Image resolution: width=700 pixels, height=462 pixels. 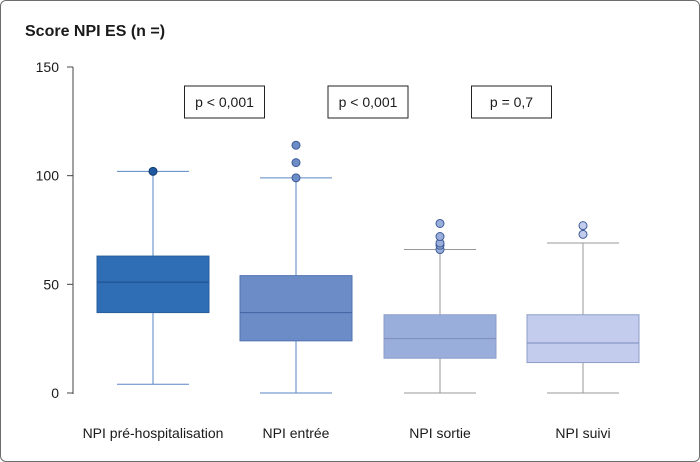 I want to click on x-category-label: NPI sortie, so click(x=440, y=433).